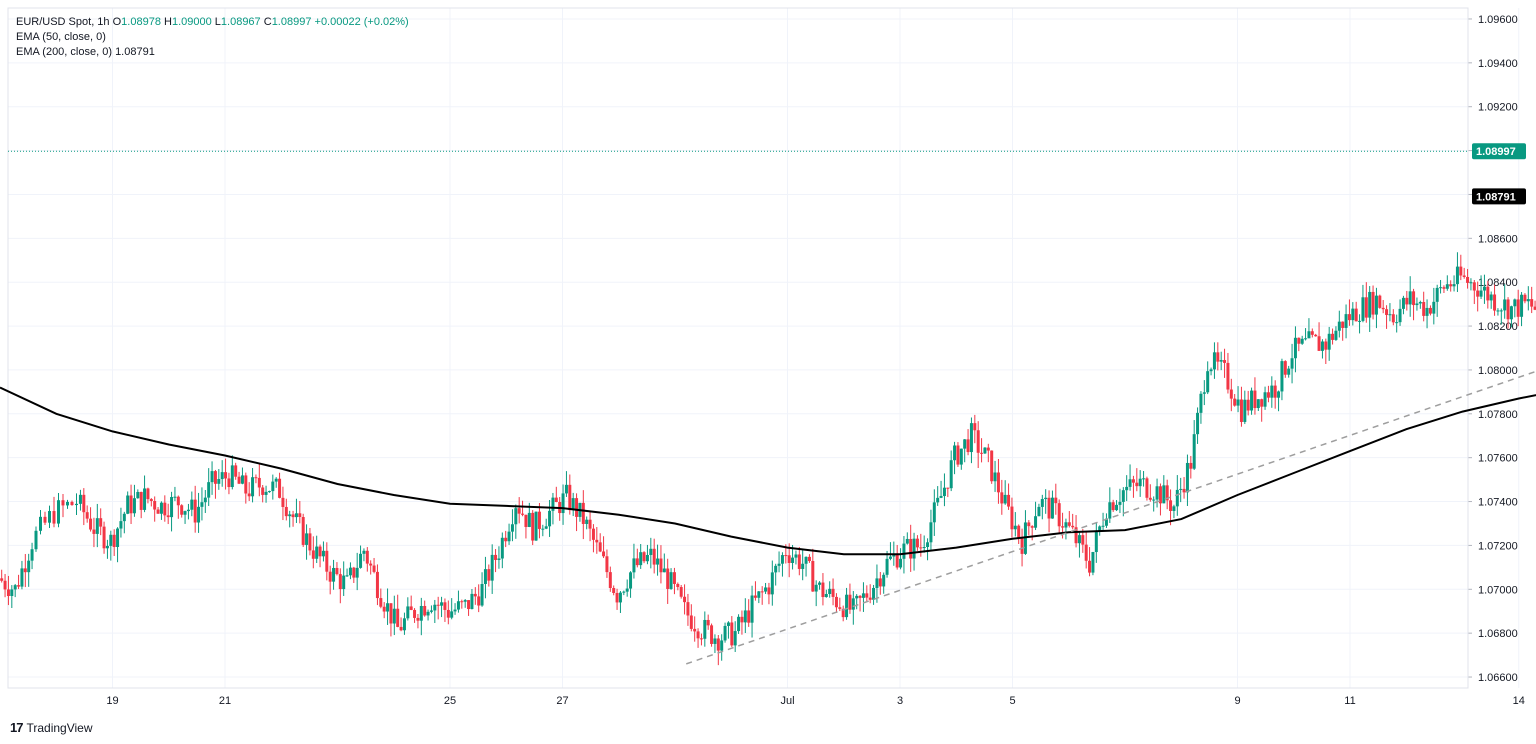 This screenshot has height=744, width=1536. What do you see at coordinates (141, 22) in the screenshot?
I see `legend-open: 1.08978` at bounding box center [141, 22].